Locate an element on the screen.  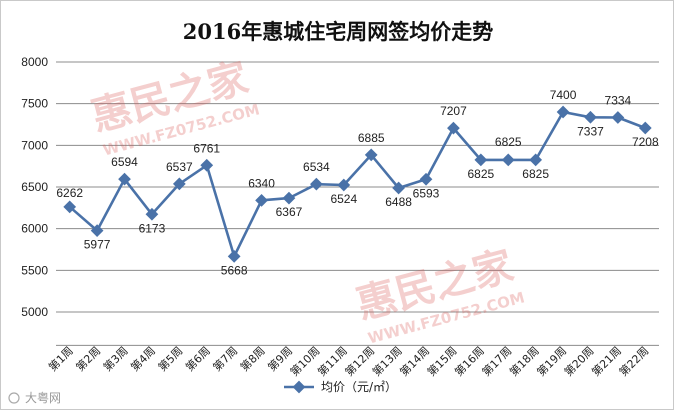
legend-marker-icon is located at coordinates (299, 387).